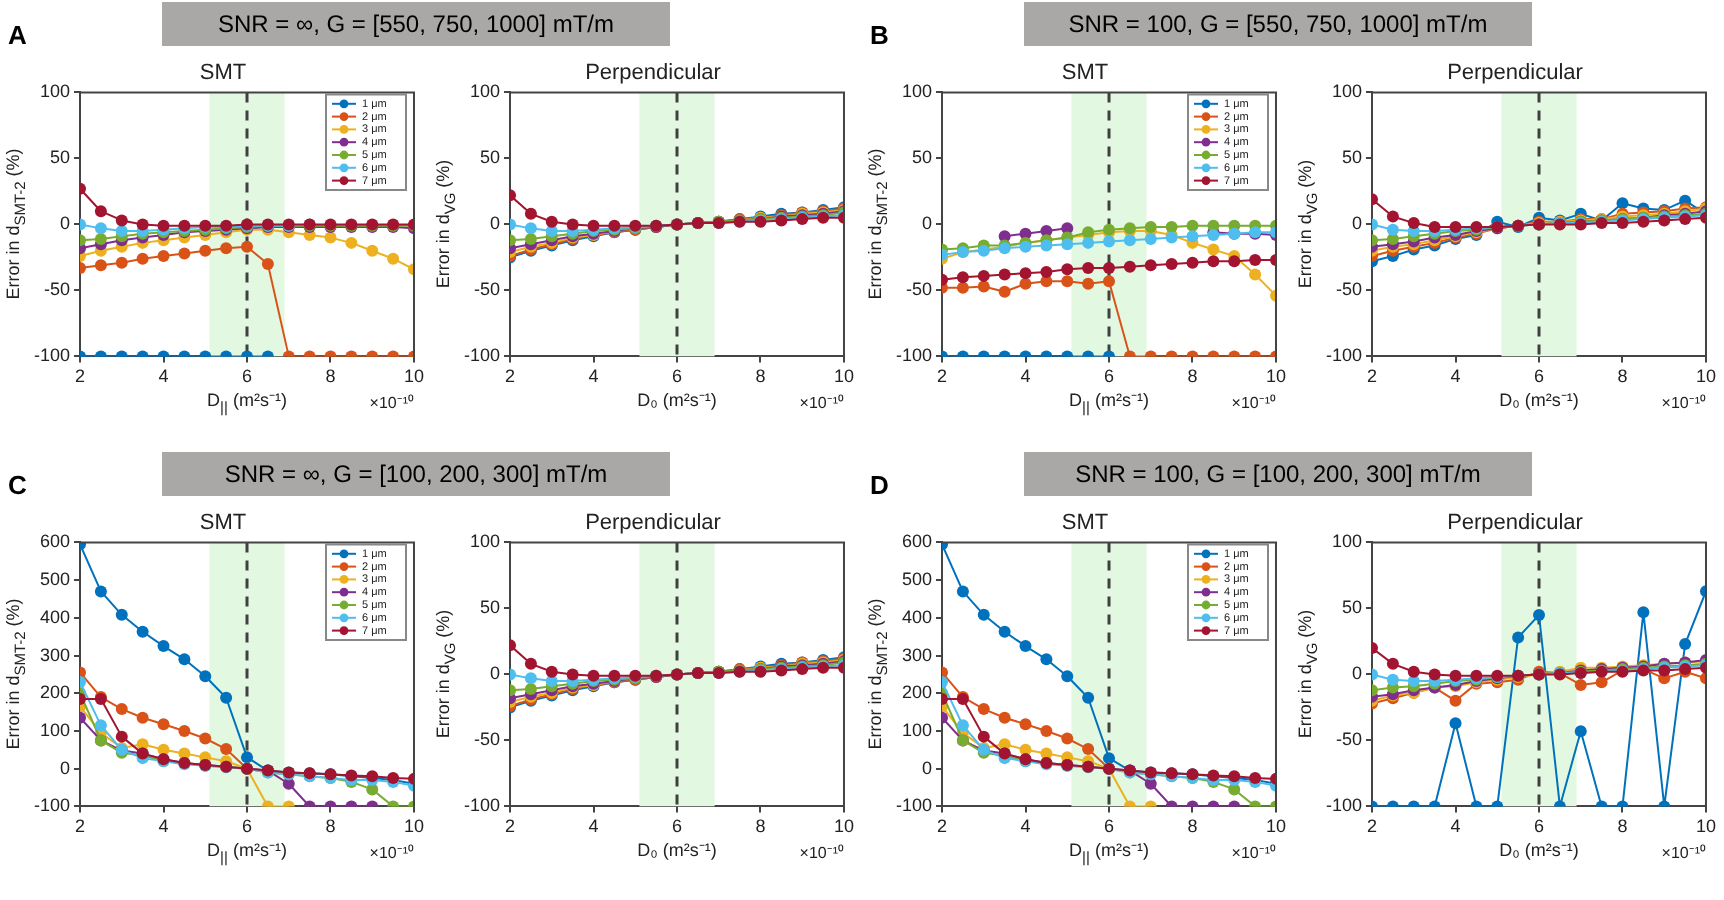 The width and height of the screenshot is (1724, 900). What do you see at coordinates (416, 24) in the screenshot?
I see `text: SNR = ∞, G = [550, 750, 1000] mT/m` at bounding box center [416, 24].